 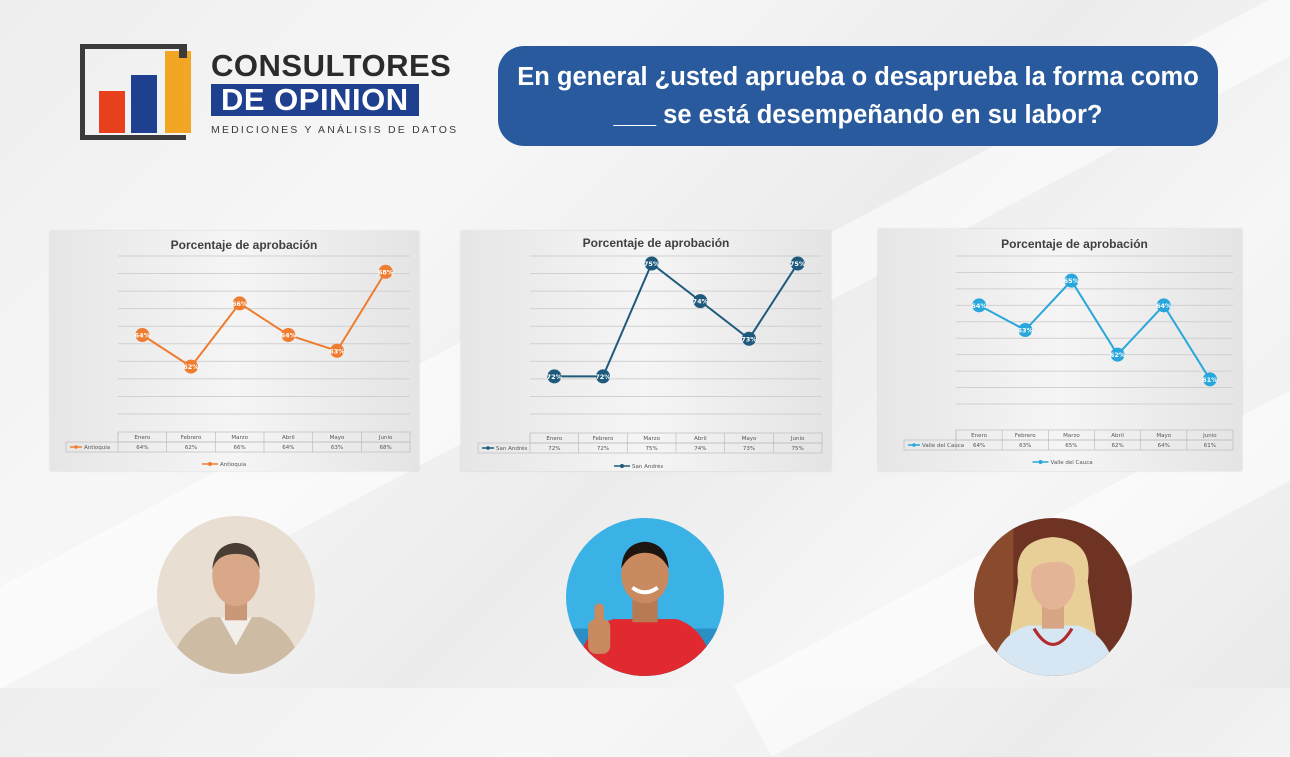 I want to click on data-label: 74%, so click(x=701, y=302).